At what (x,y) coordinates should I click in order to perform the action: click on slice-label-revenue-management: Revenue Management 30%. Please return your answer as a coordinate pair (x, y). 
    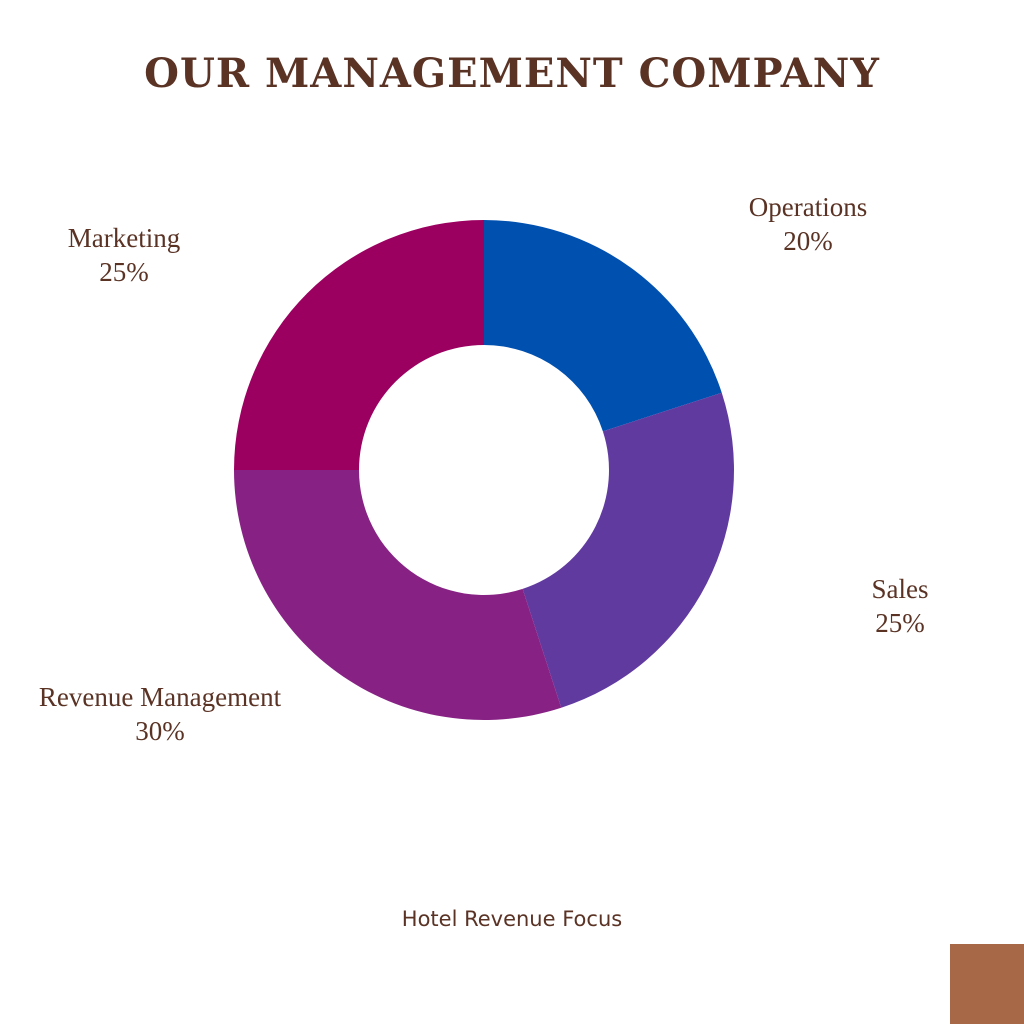
    Looking at the image, I should click on (160, 714).